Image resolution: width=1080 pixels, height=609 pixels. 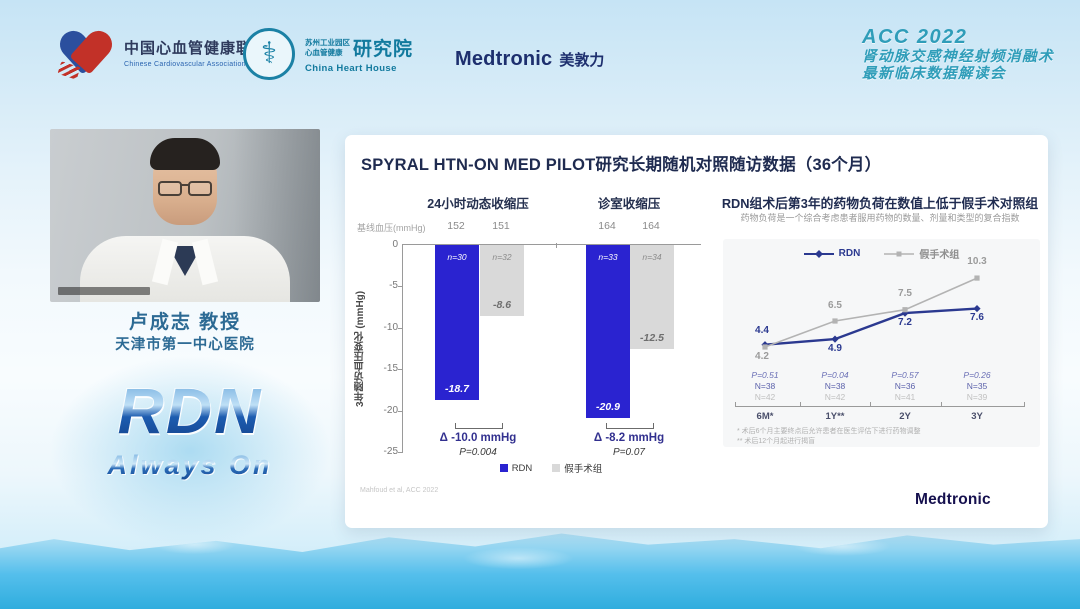 I want to click on rdn-always-on-logo: RDN Always On, so click(x=190, y=451).